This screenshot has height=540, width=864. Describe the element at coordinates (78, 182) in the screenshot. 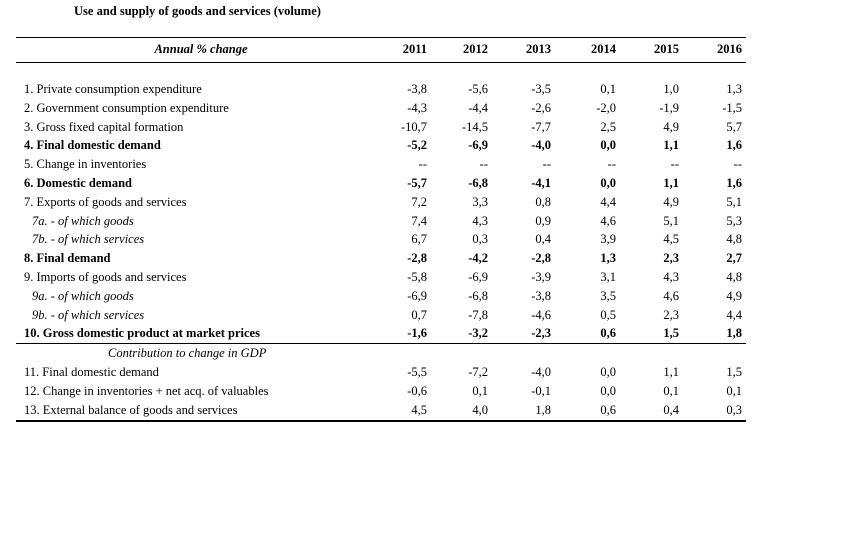

I see `row-label: 6. Domestic demand` at that location.